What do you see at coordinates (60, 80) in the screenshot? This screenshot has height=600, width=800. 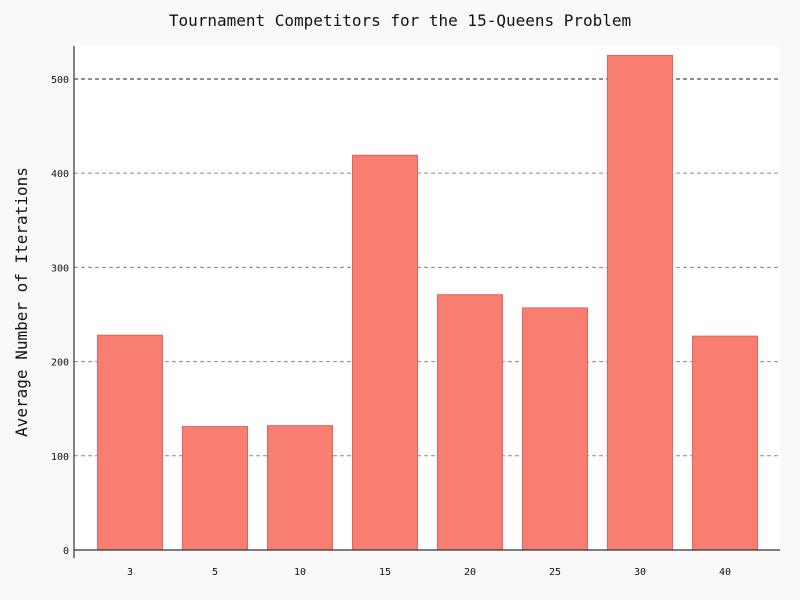 I see `y-tick-label: 500` at bounding box center [60, 80].